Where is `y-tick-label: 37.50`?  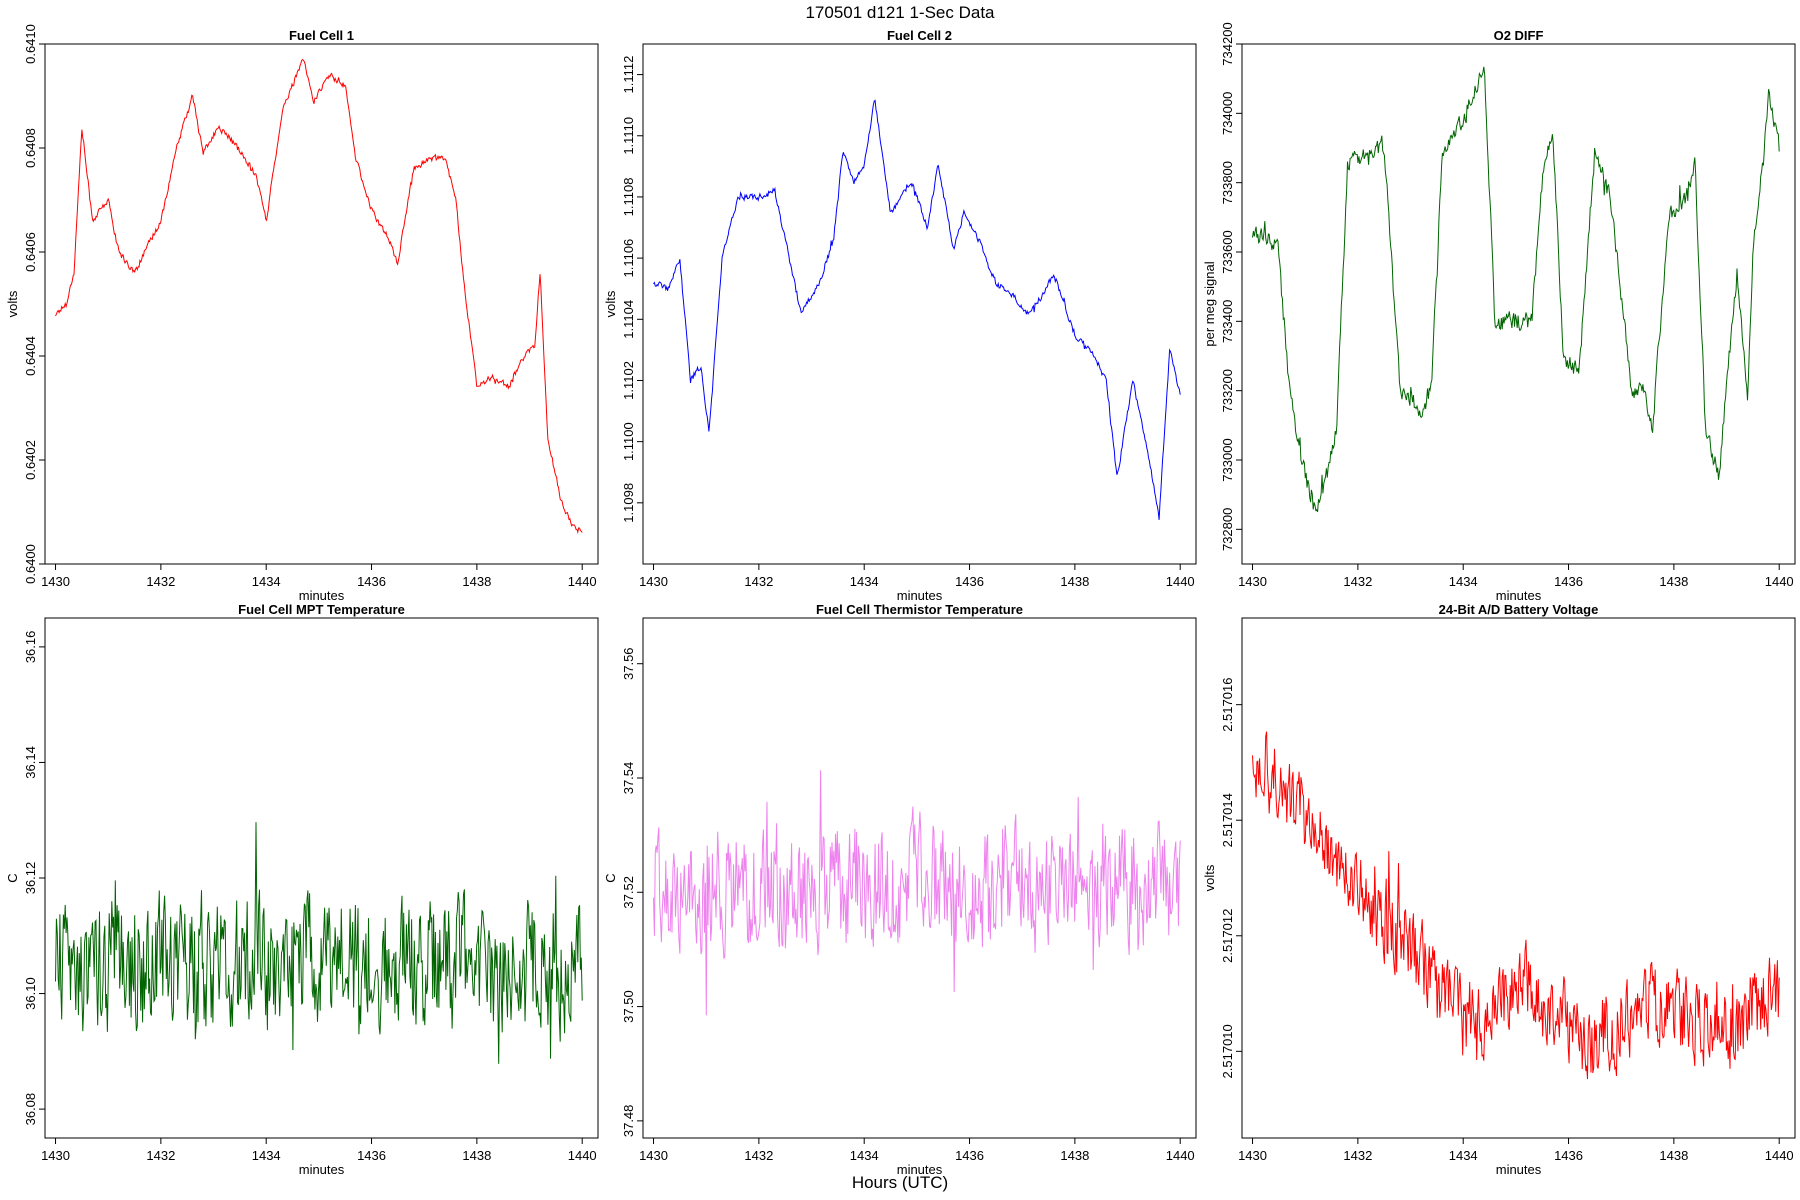
y-tick-label: 37.50 is located at coordinates (628, 1006).